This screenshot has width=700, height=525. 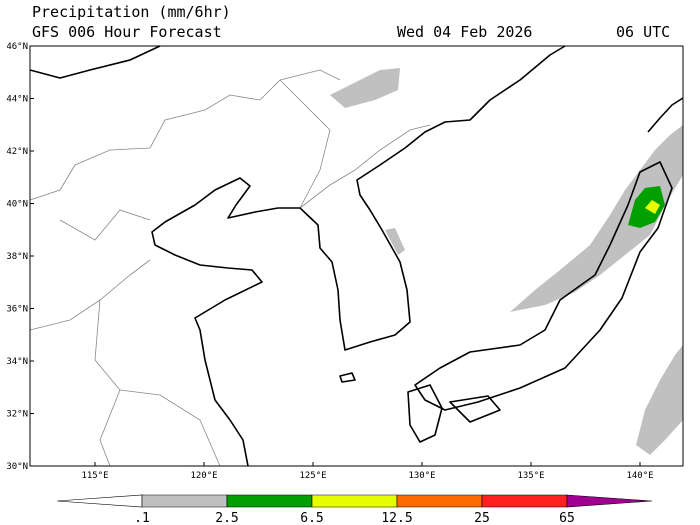 What do you see at coordinates (17, 415) in the screenshot?
I see `lat-label: 32°N` at bounding box center [17, 415].